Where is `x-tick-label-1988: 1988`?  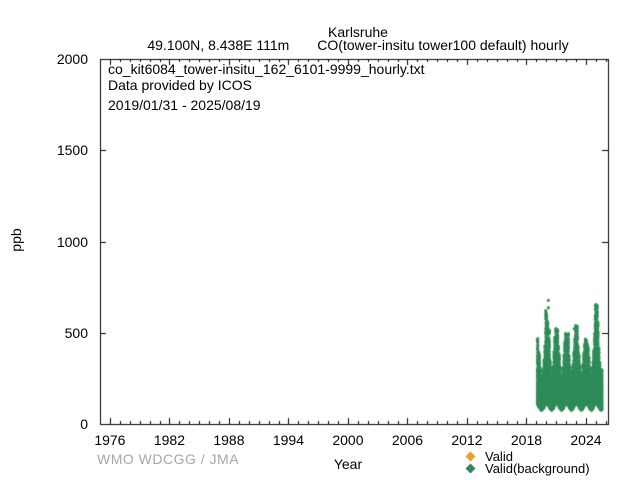
x-tick-label-1988: 1988 is located at coordinates (229, 440).